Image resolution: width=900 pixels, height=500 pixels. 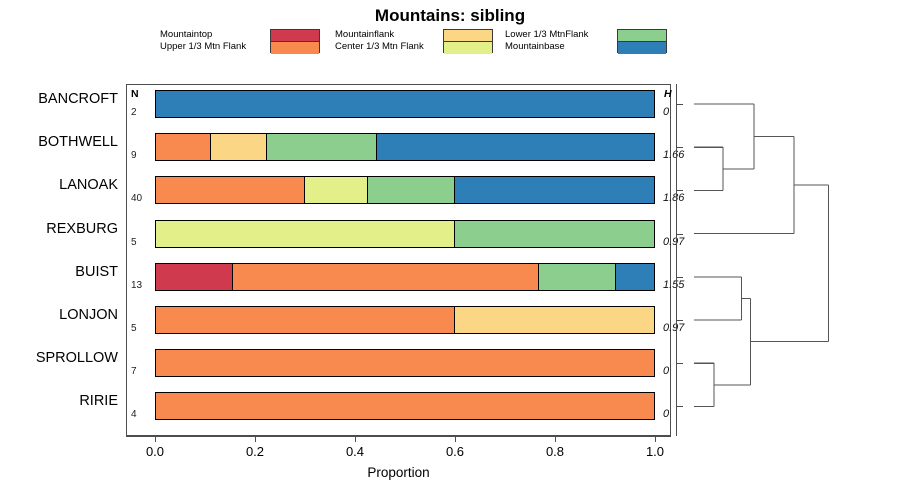 What do you see at coordinates (398, 436) in the screenshot?
I see `x-axis-line` at bounding box center [398, 436].